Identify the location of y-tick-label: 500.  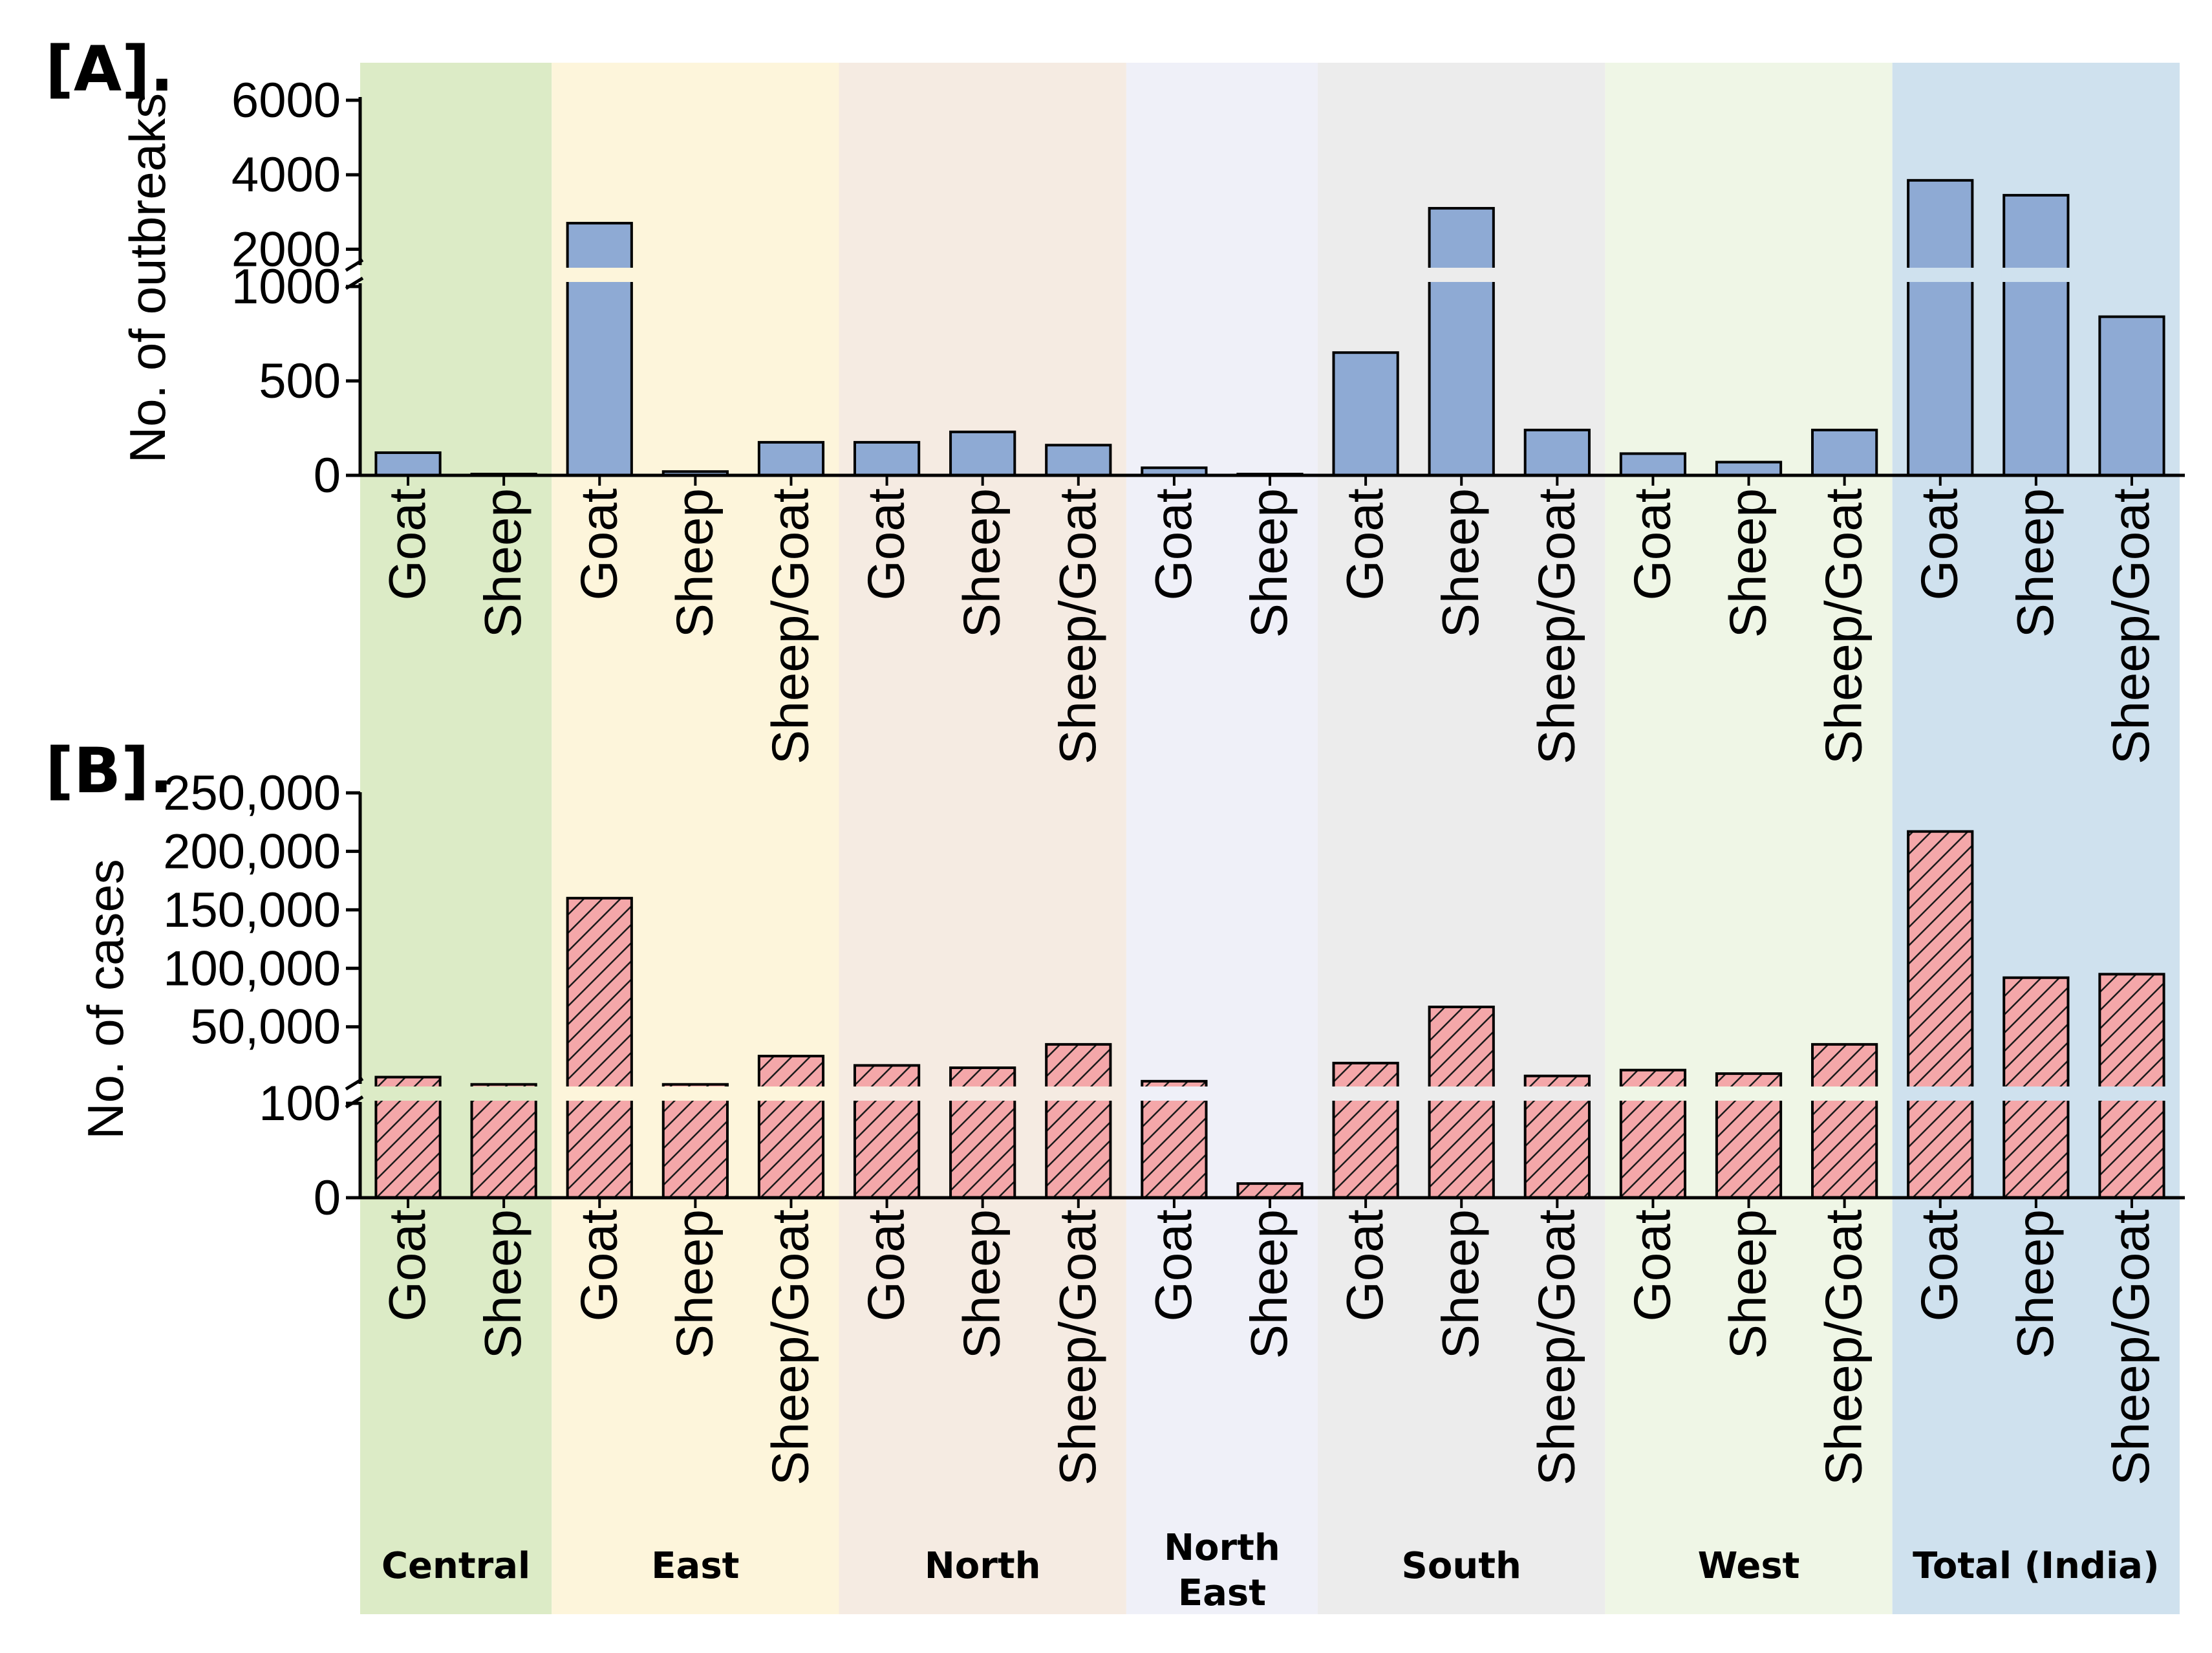
(300, 381).